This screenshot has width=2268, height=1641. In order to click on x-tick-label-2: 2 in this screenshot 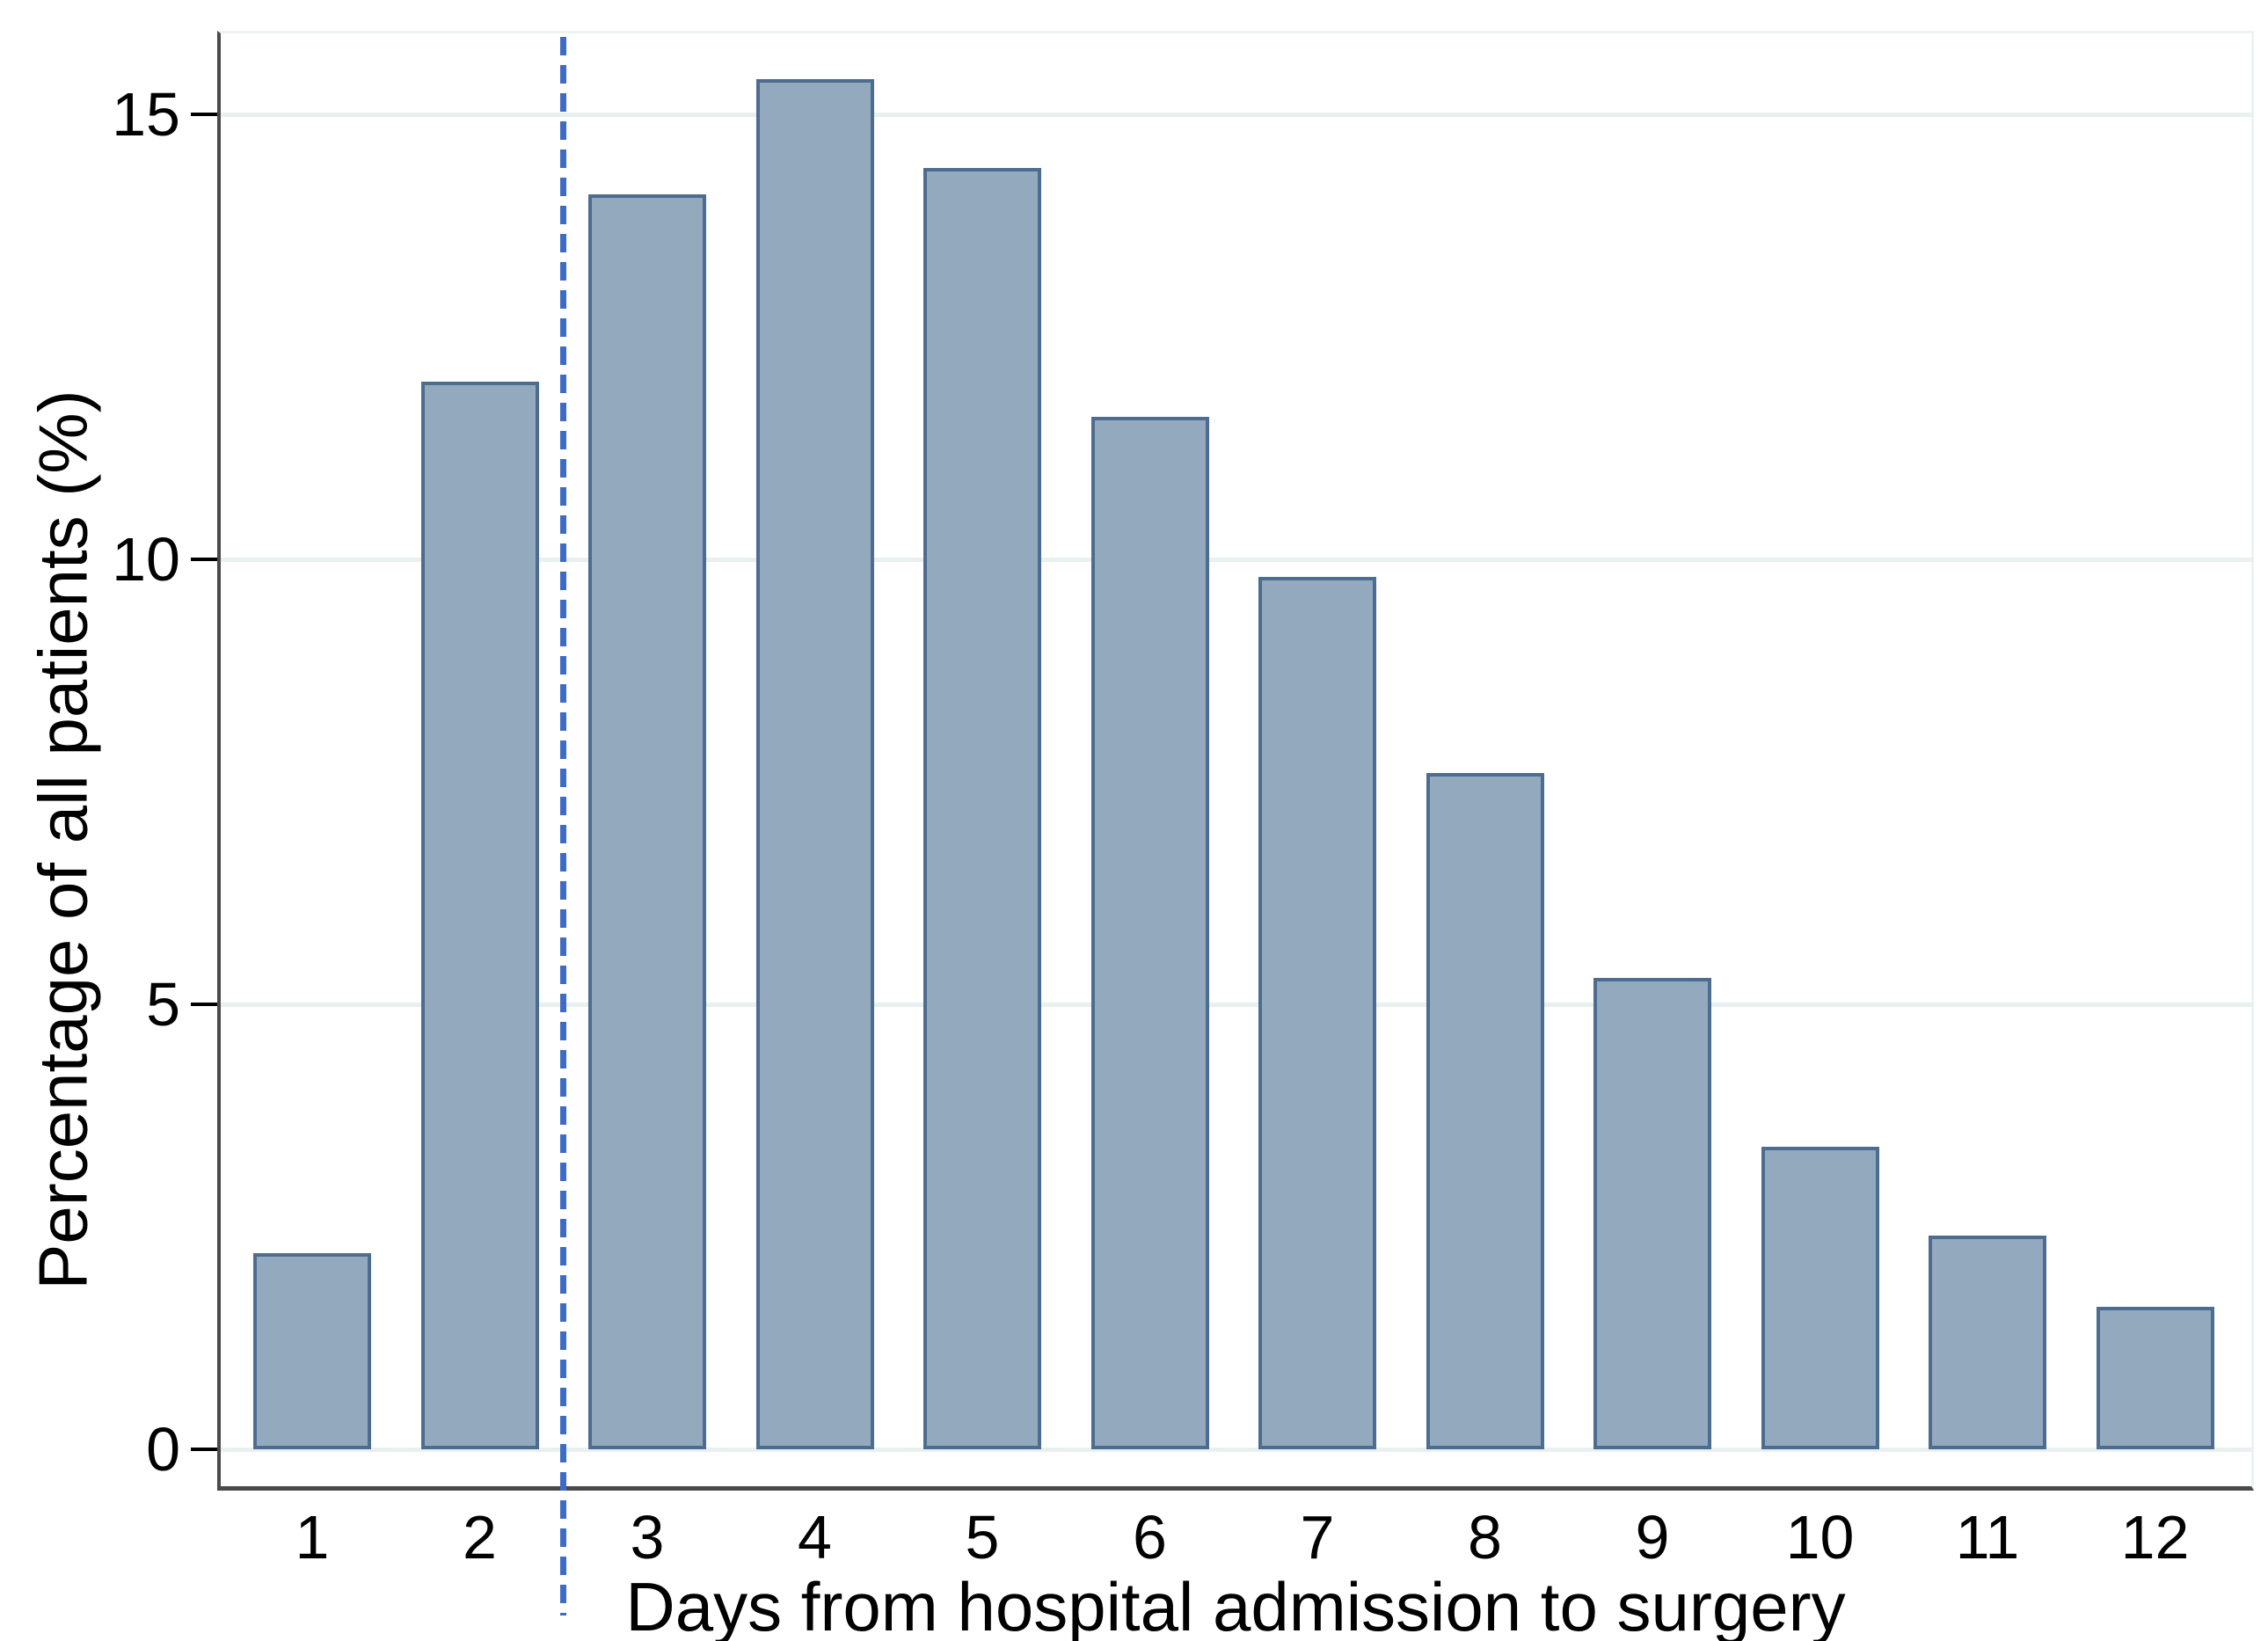, I will do `click(480, 1537)`.